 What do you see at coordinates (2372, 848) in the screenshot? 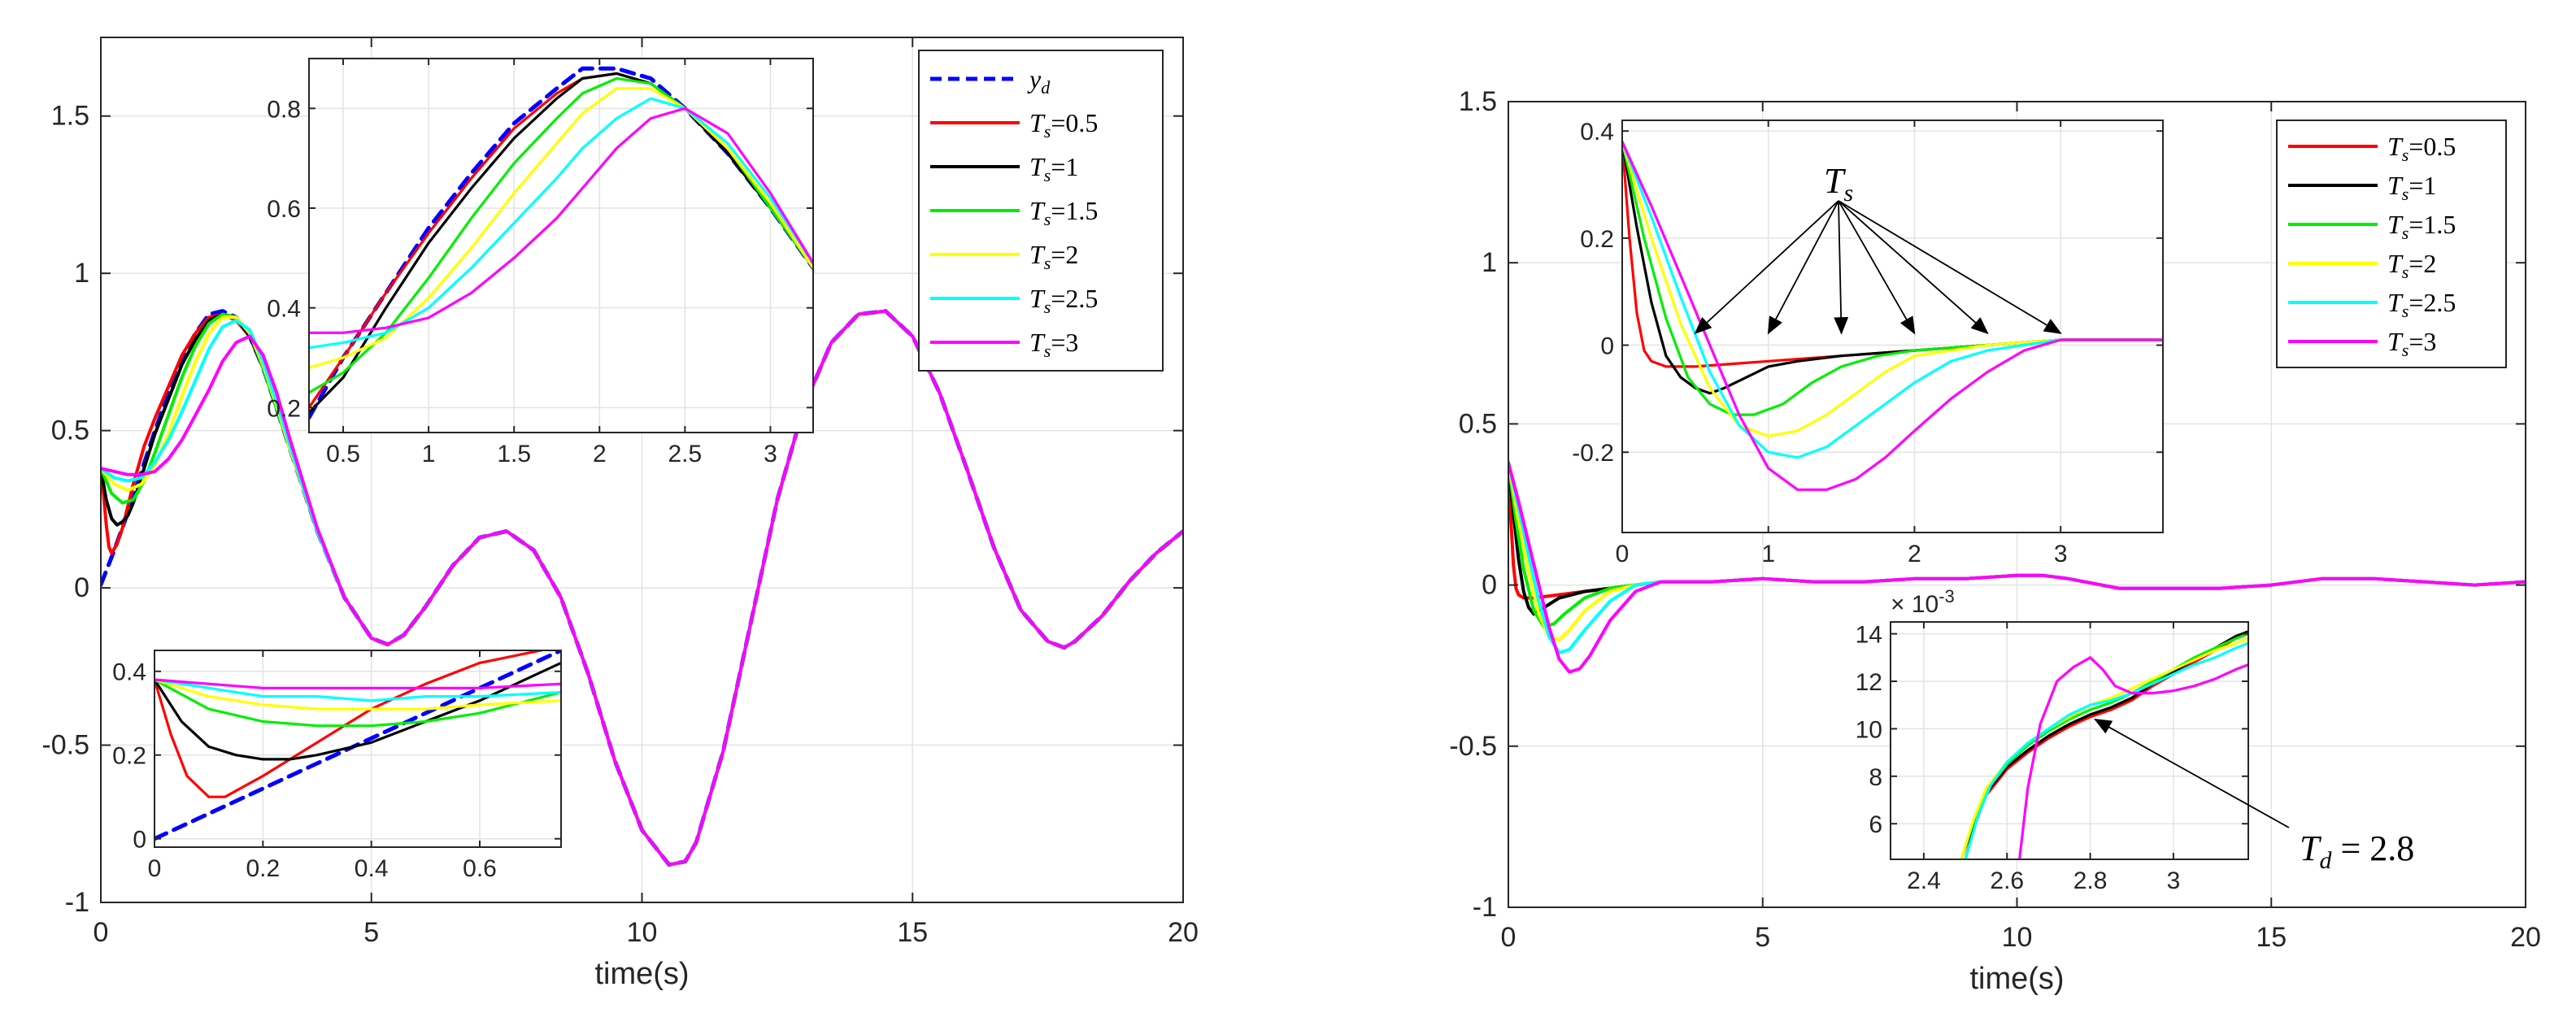
I see `td-value: = 2.8` at bounding box center [2372, 848].